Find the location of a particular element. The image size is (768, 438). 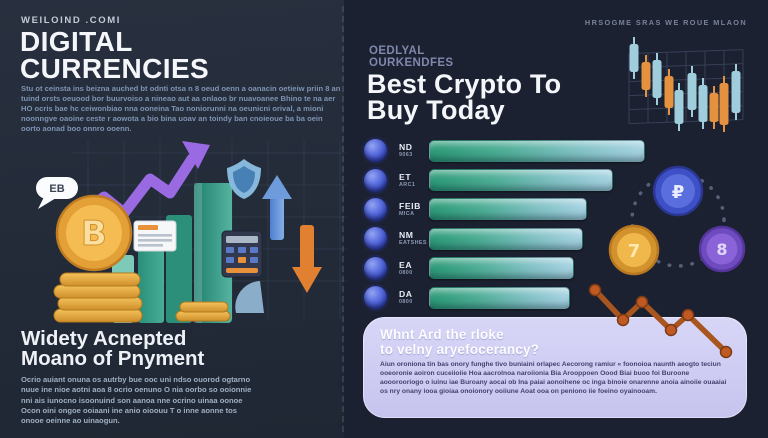

speech-bubble: EB is located at coordinates (57, 193).